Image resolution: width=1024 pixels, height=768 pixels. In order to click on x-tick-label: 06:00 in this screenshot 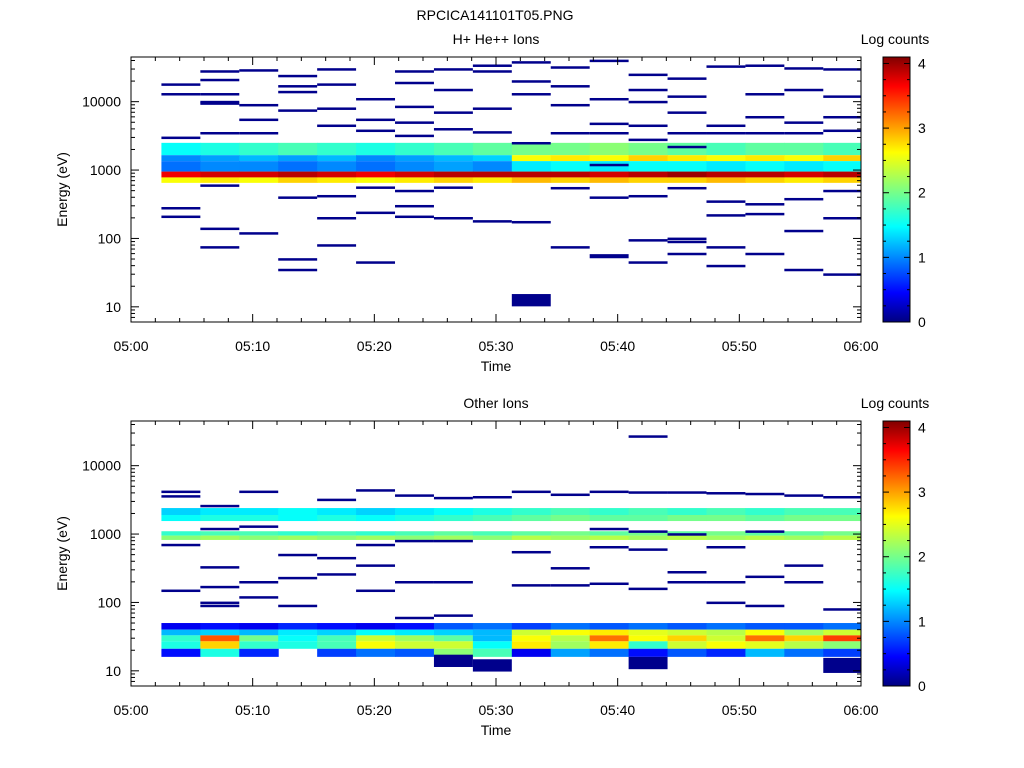, I will do `click(860, 346)`.